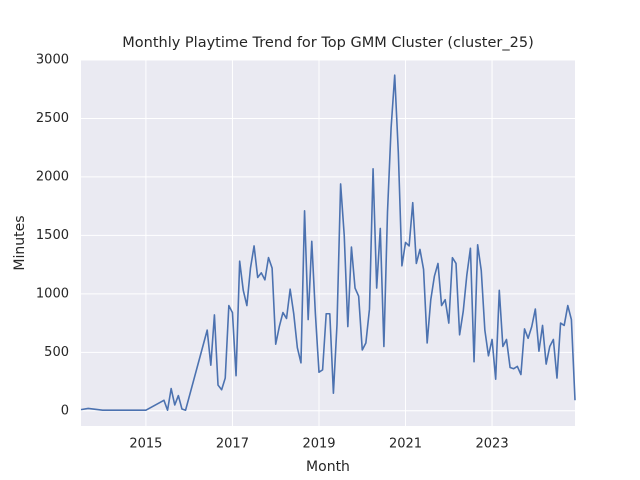  What do you see at coordinates (52, 293) in the screenshot?
I see `y-tick-label: 1000` at bounding box center [52, 293].